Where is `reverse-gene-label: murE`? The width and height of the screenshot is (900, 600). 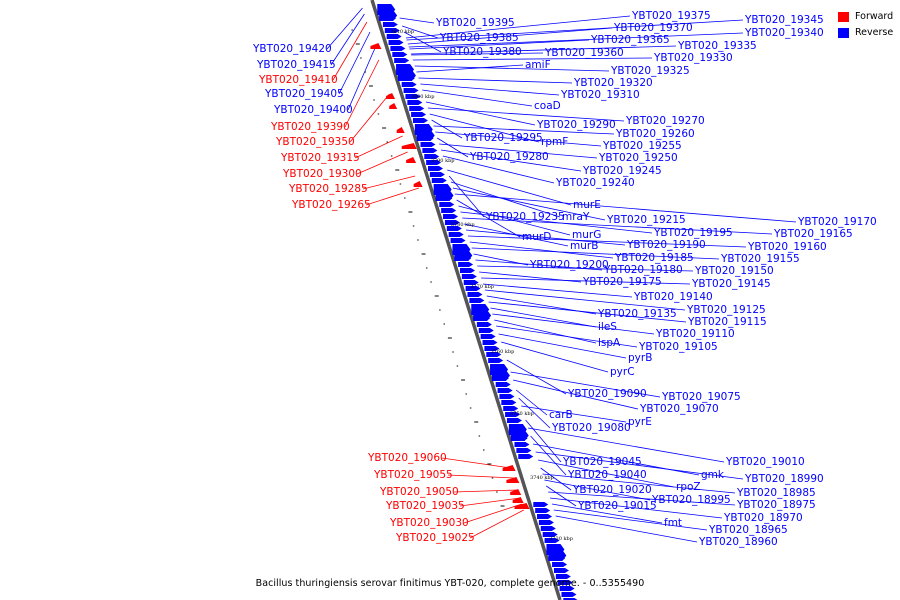 reverse-gene-label: murE is located at coordinates (587, 205).